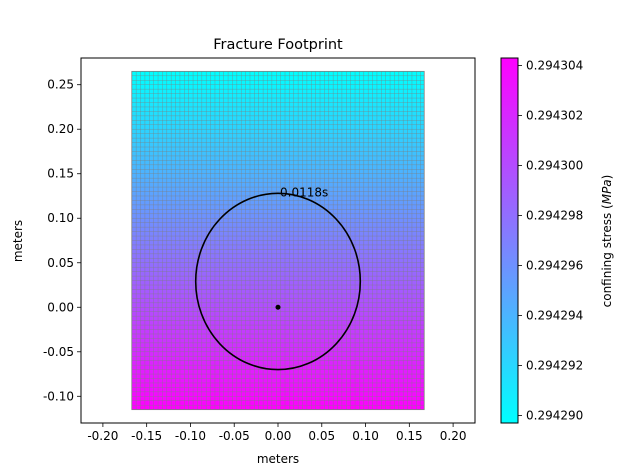  What do you see at coordinates (365, 436) in the screenshot?
I see `x-tick-label: 0.10` at bounding box center [365, 436].